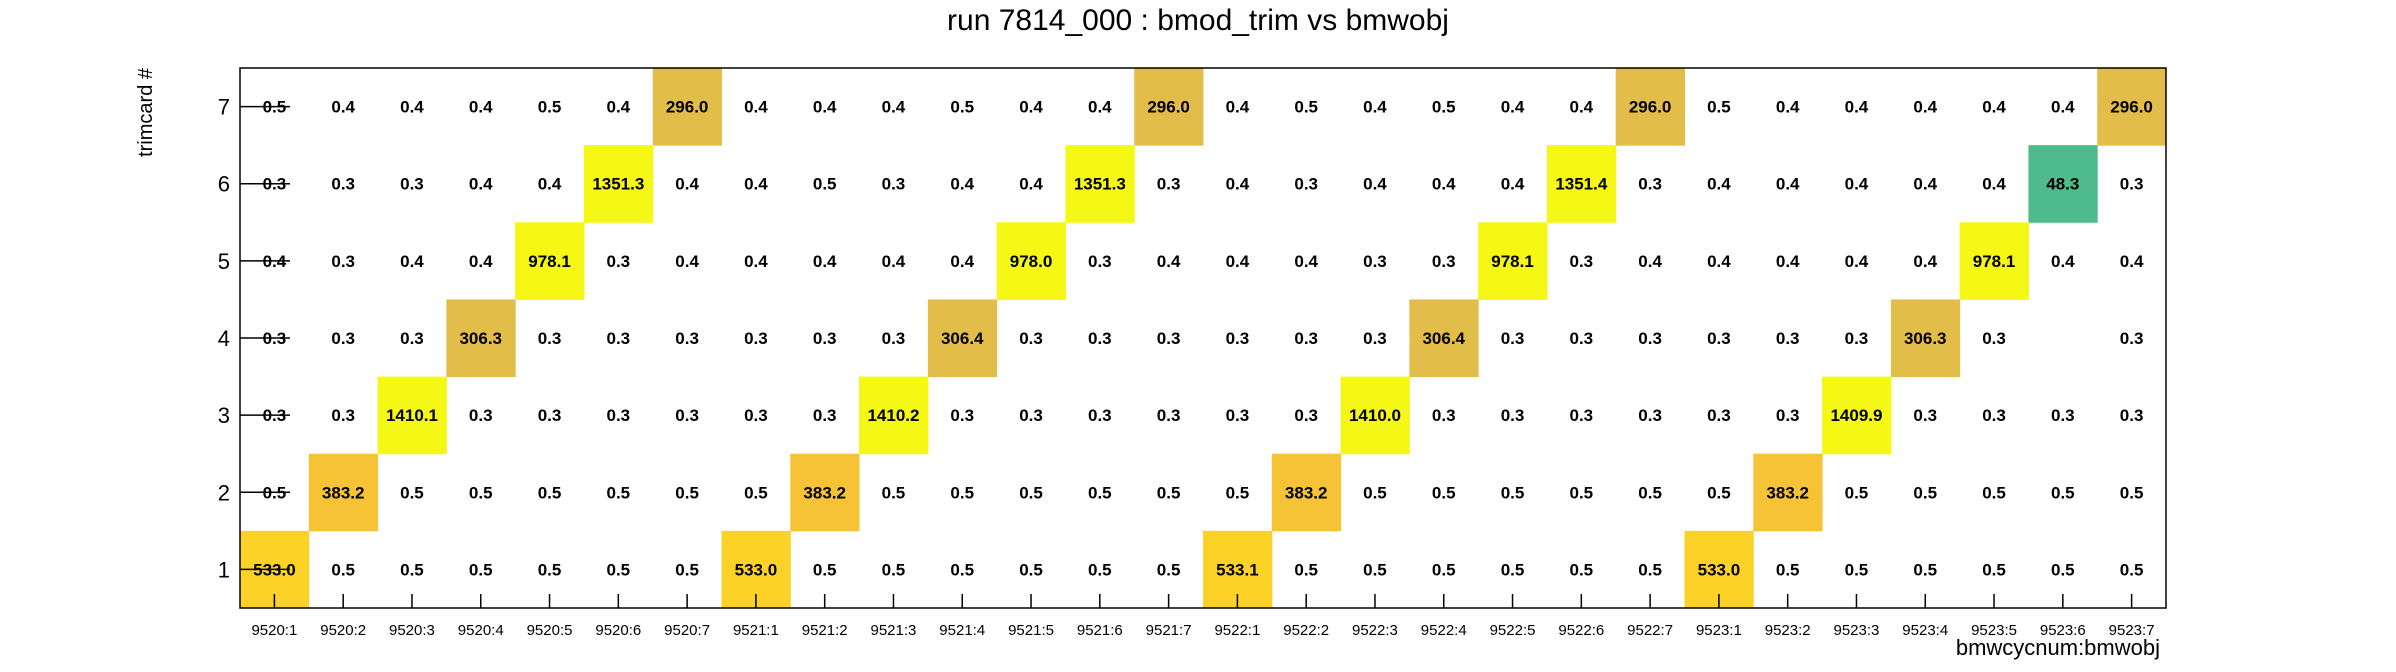  Describe the element at coordinates (481, 630) in the screenshot. I see `x-tick-label: 9520:4` at that location.